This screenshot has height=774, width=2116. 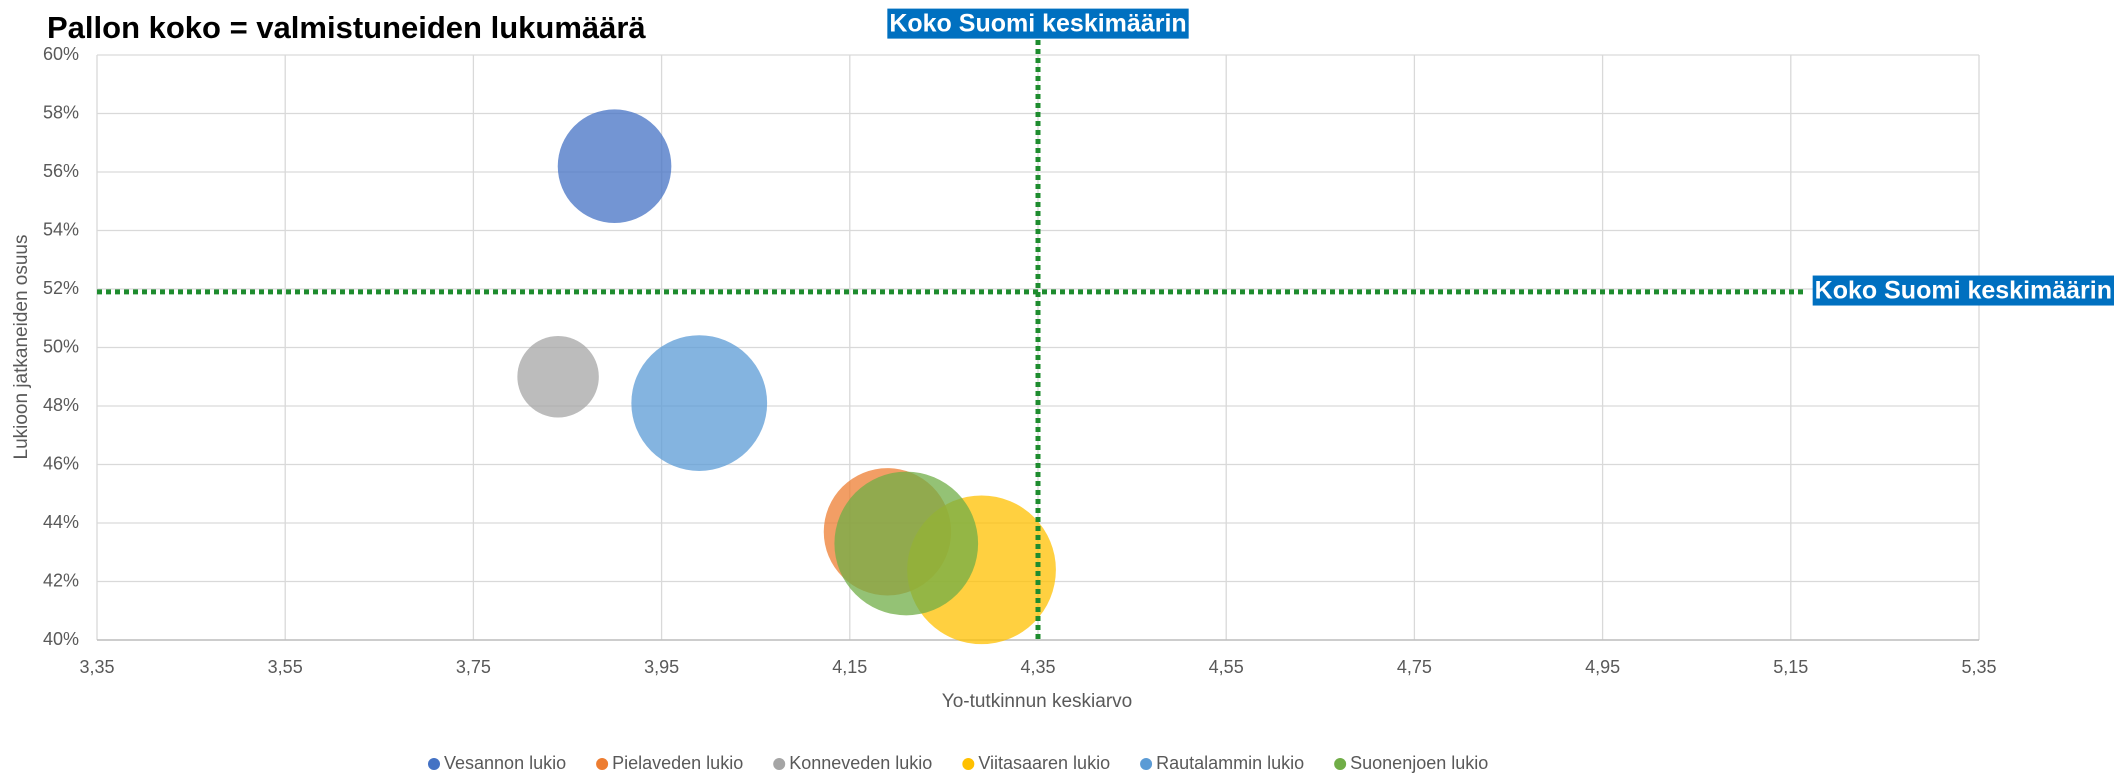 What do you see at coordinates (285, 667) in the screenshot?
I see `x-tick-label: 3,55` at bounding box center [285, 667].